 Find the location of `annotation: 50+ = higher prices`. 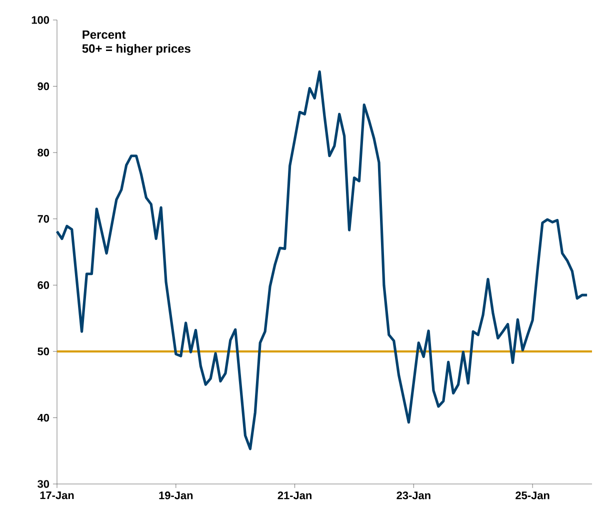

annotation: 50+ = higher prices is located at coordinates (136, 50).